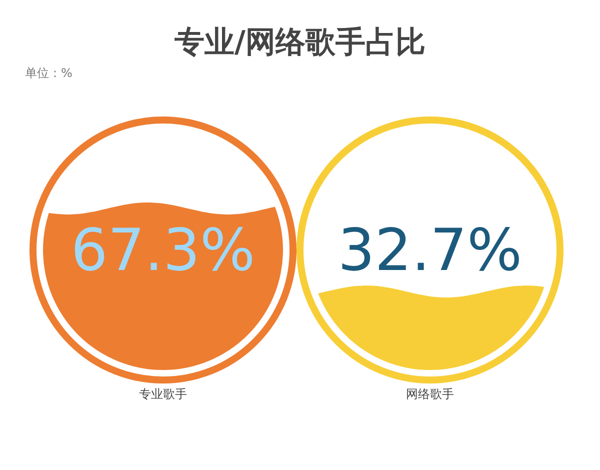 This screenshot has height=470, width=600. Describe the element at coordinates (48, 73) in the screenshot. I see `subtitle: 单位：%` at that location.